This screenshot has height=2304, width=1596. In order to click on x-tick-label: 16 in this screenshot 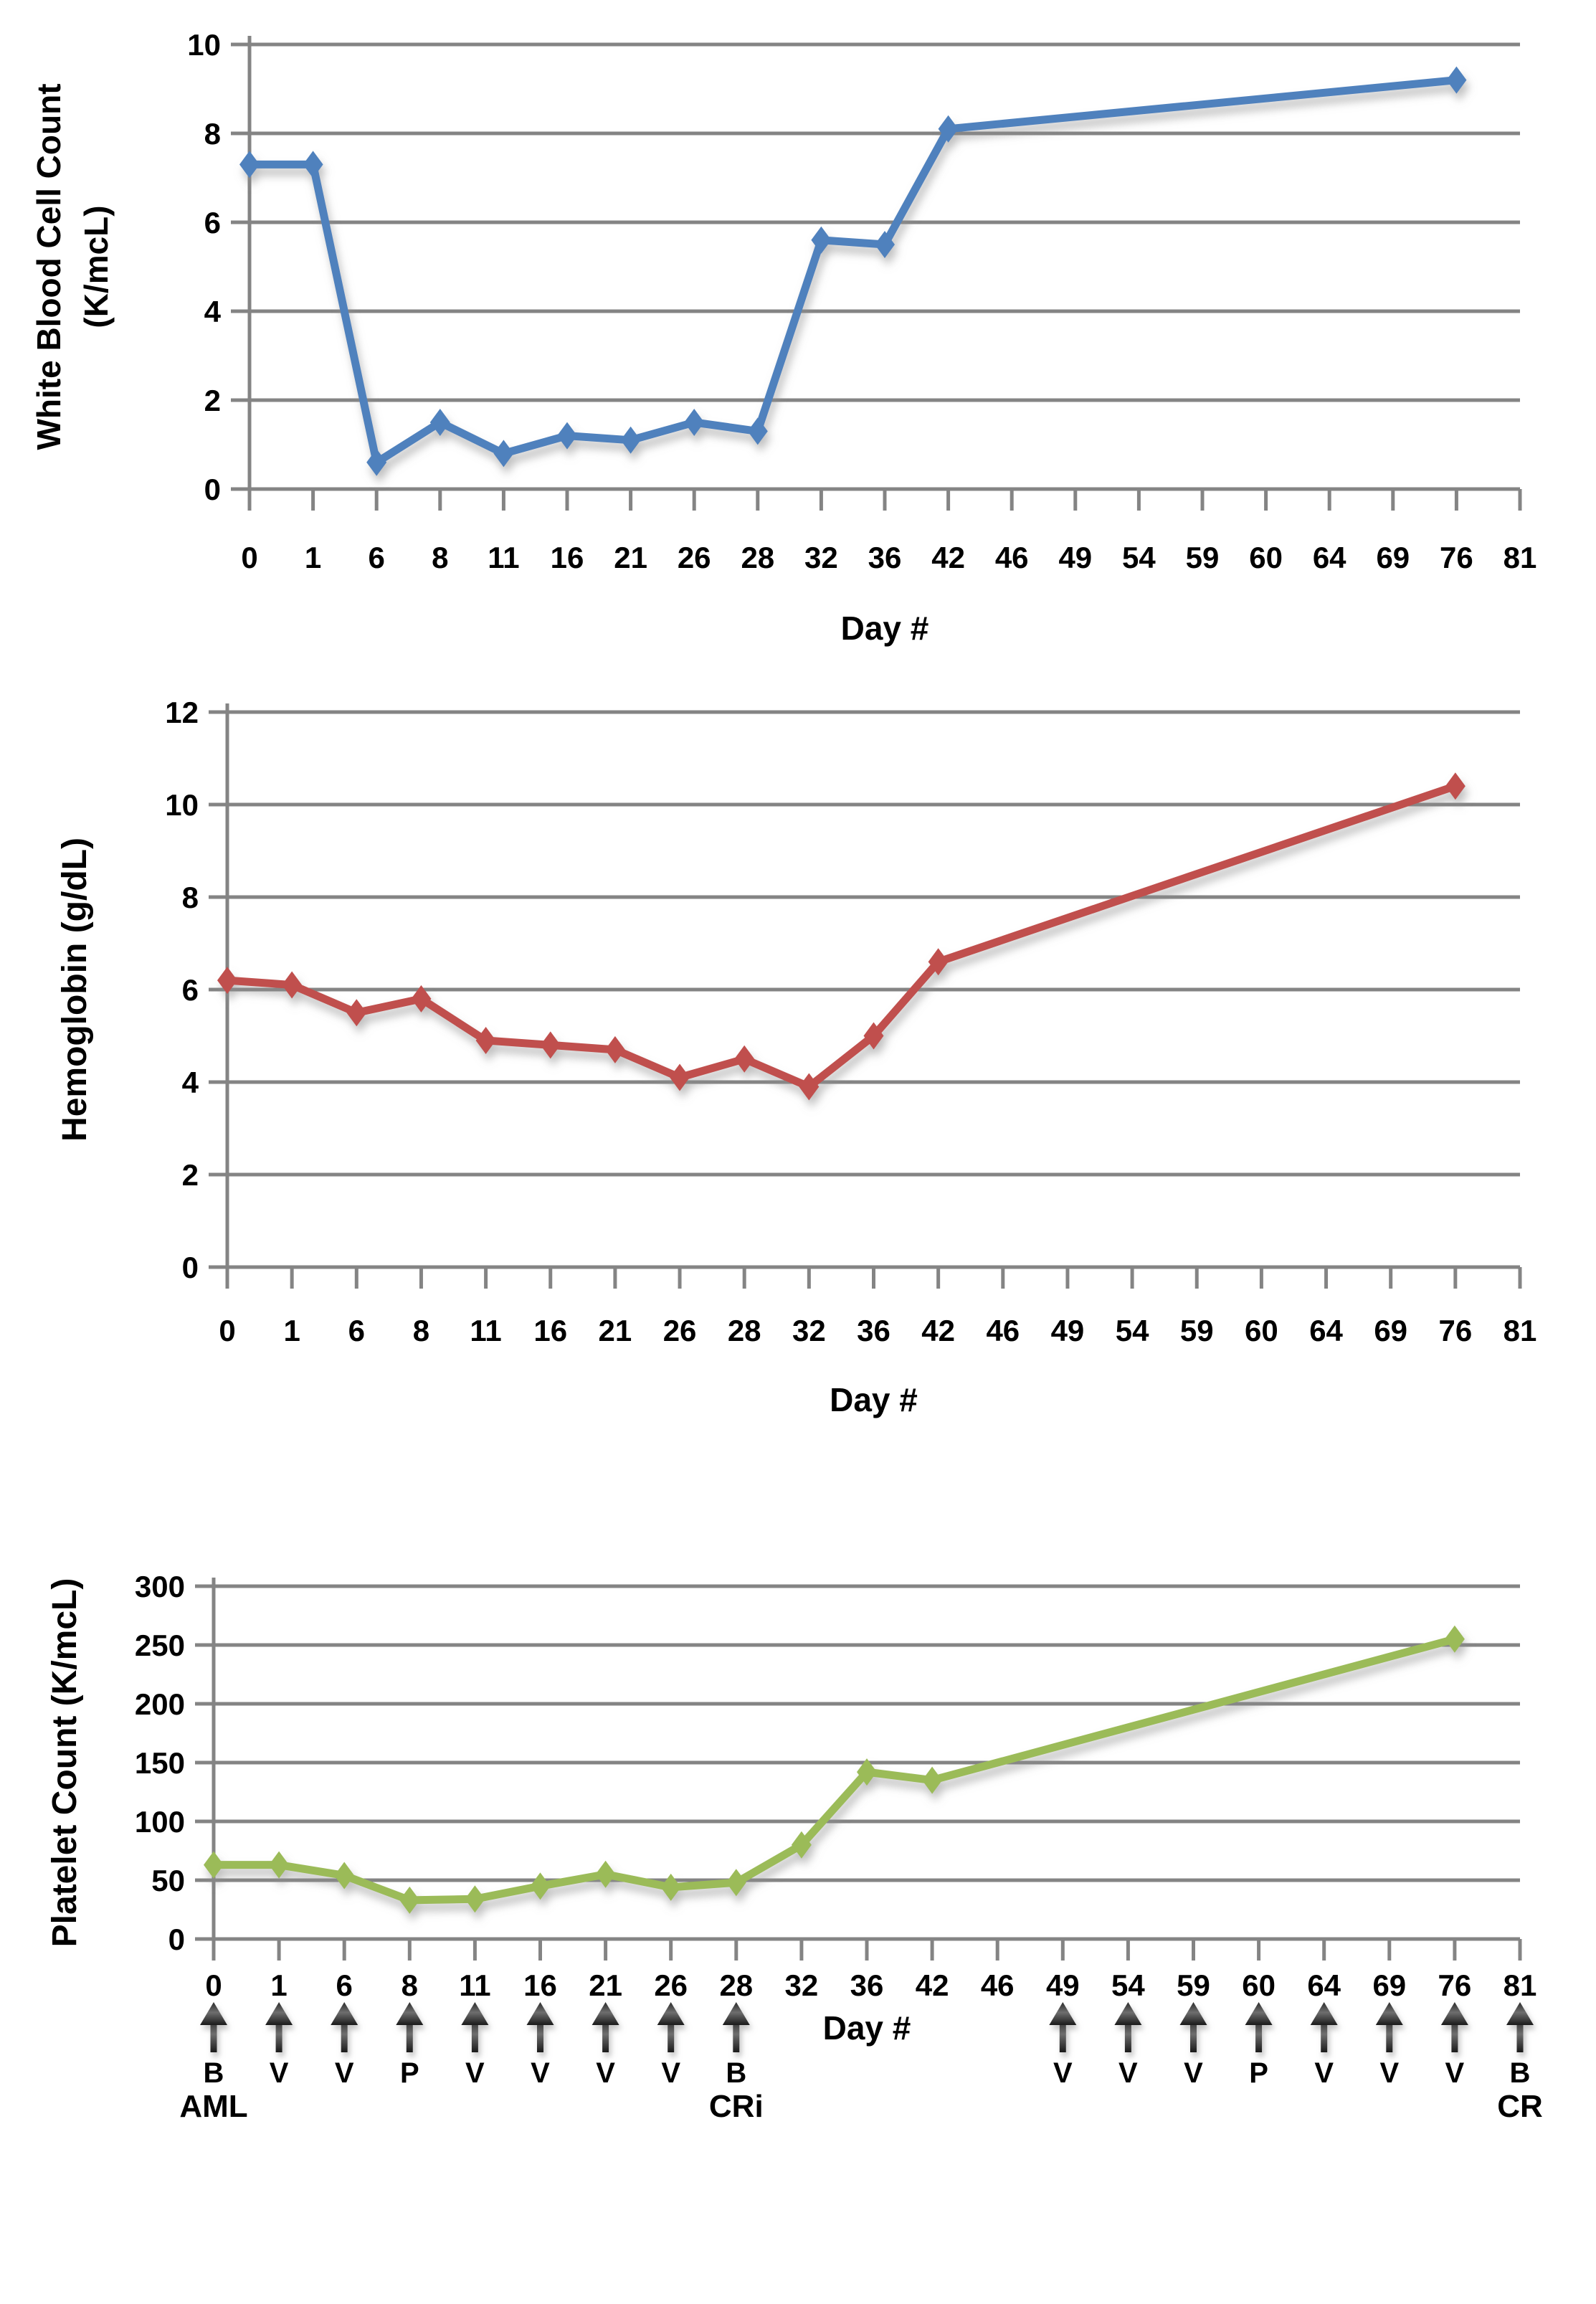, I will do `click(540, 1985)`.